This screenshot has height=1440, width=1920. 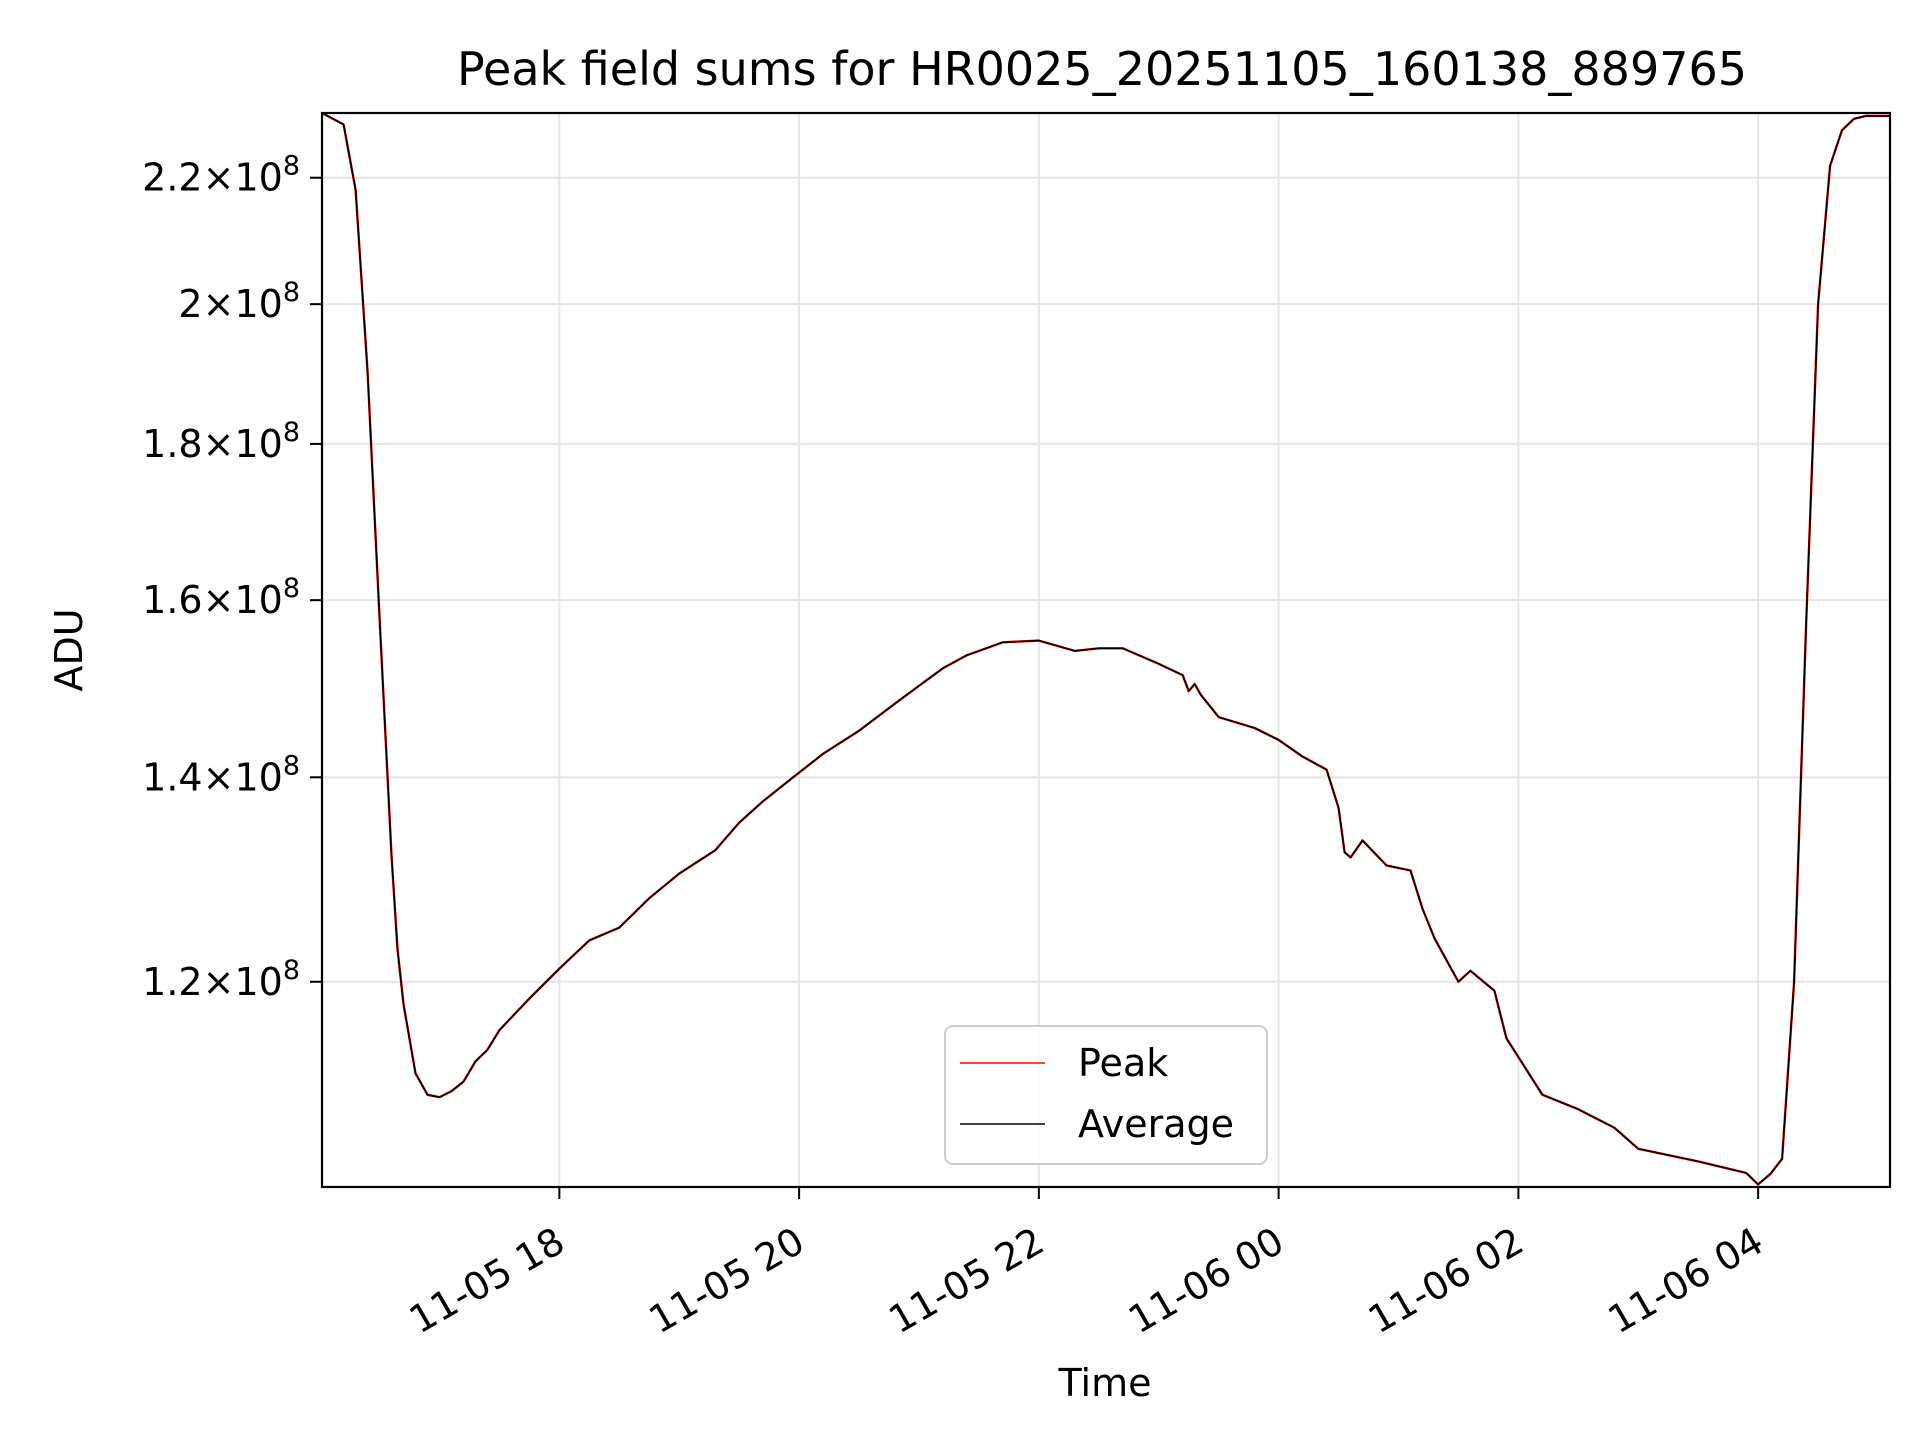 I want to click on y-tick-label: 1.6×10⁸, so click(x=221, y=597).